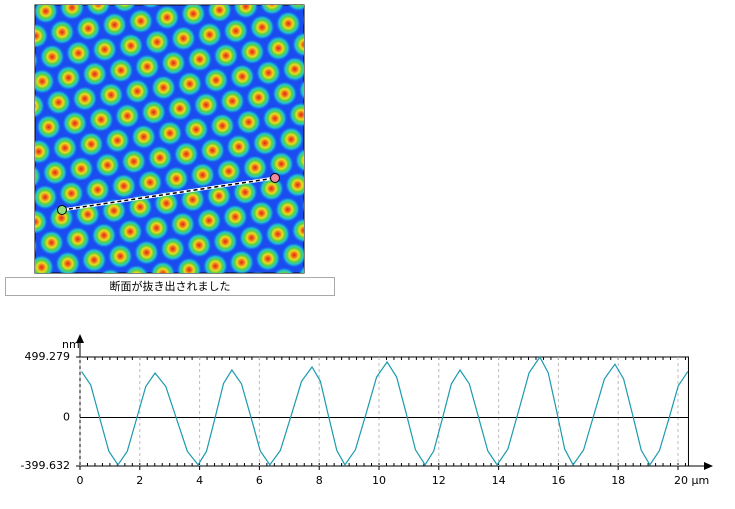  I want to click on status-box, so click(170, 286).